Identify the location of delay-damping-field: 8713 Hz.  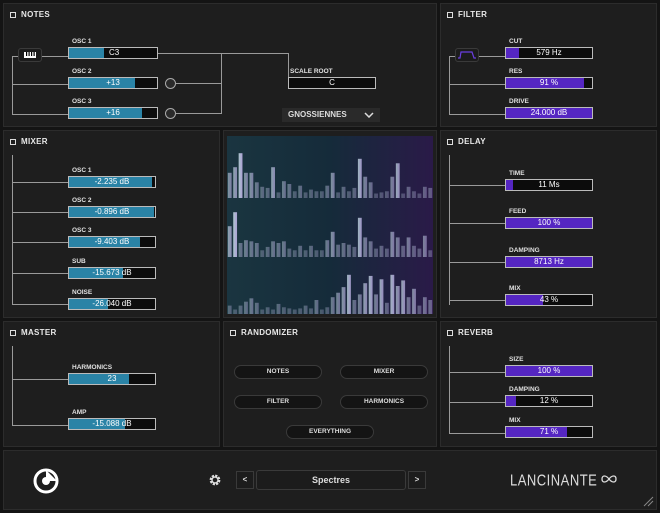
(549, 262).